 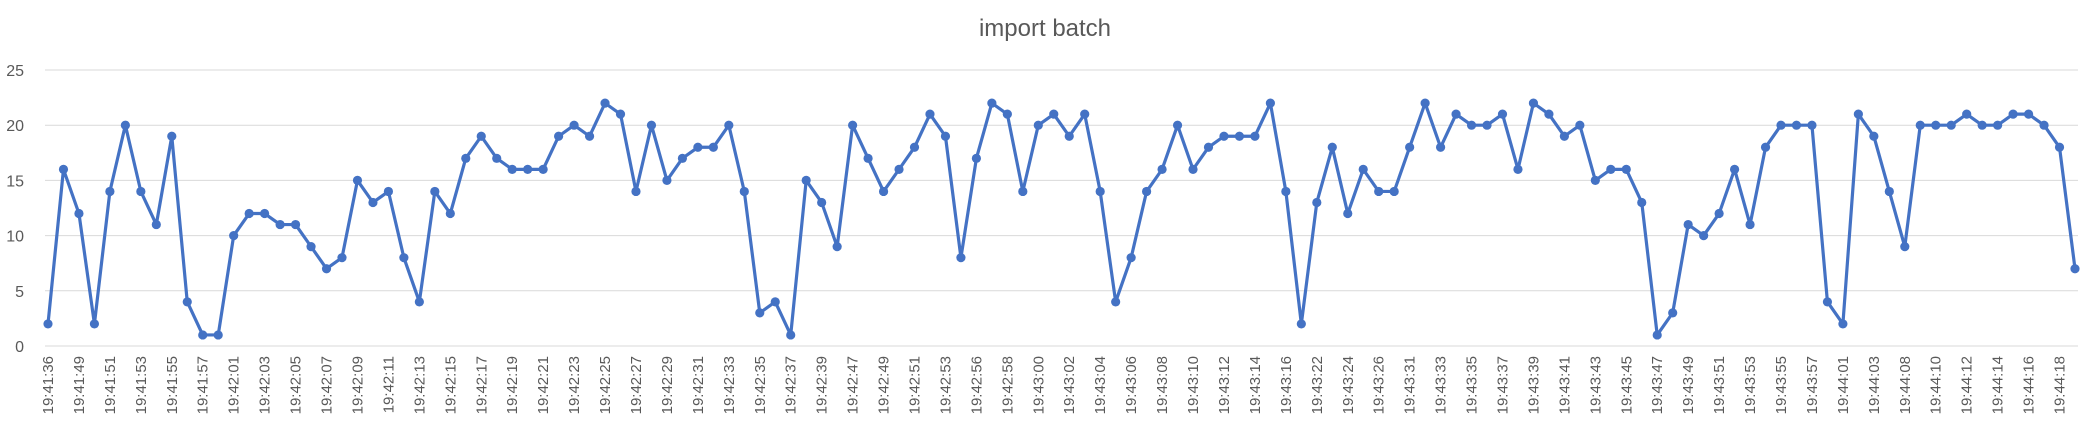 I want to click on x-tick-label: 19:43:49, so click(x=1688, y=385).